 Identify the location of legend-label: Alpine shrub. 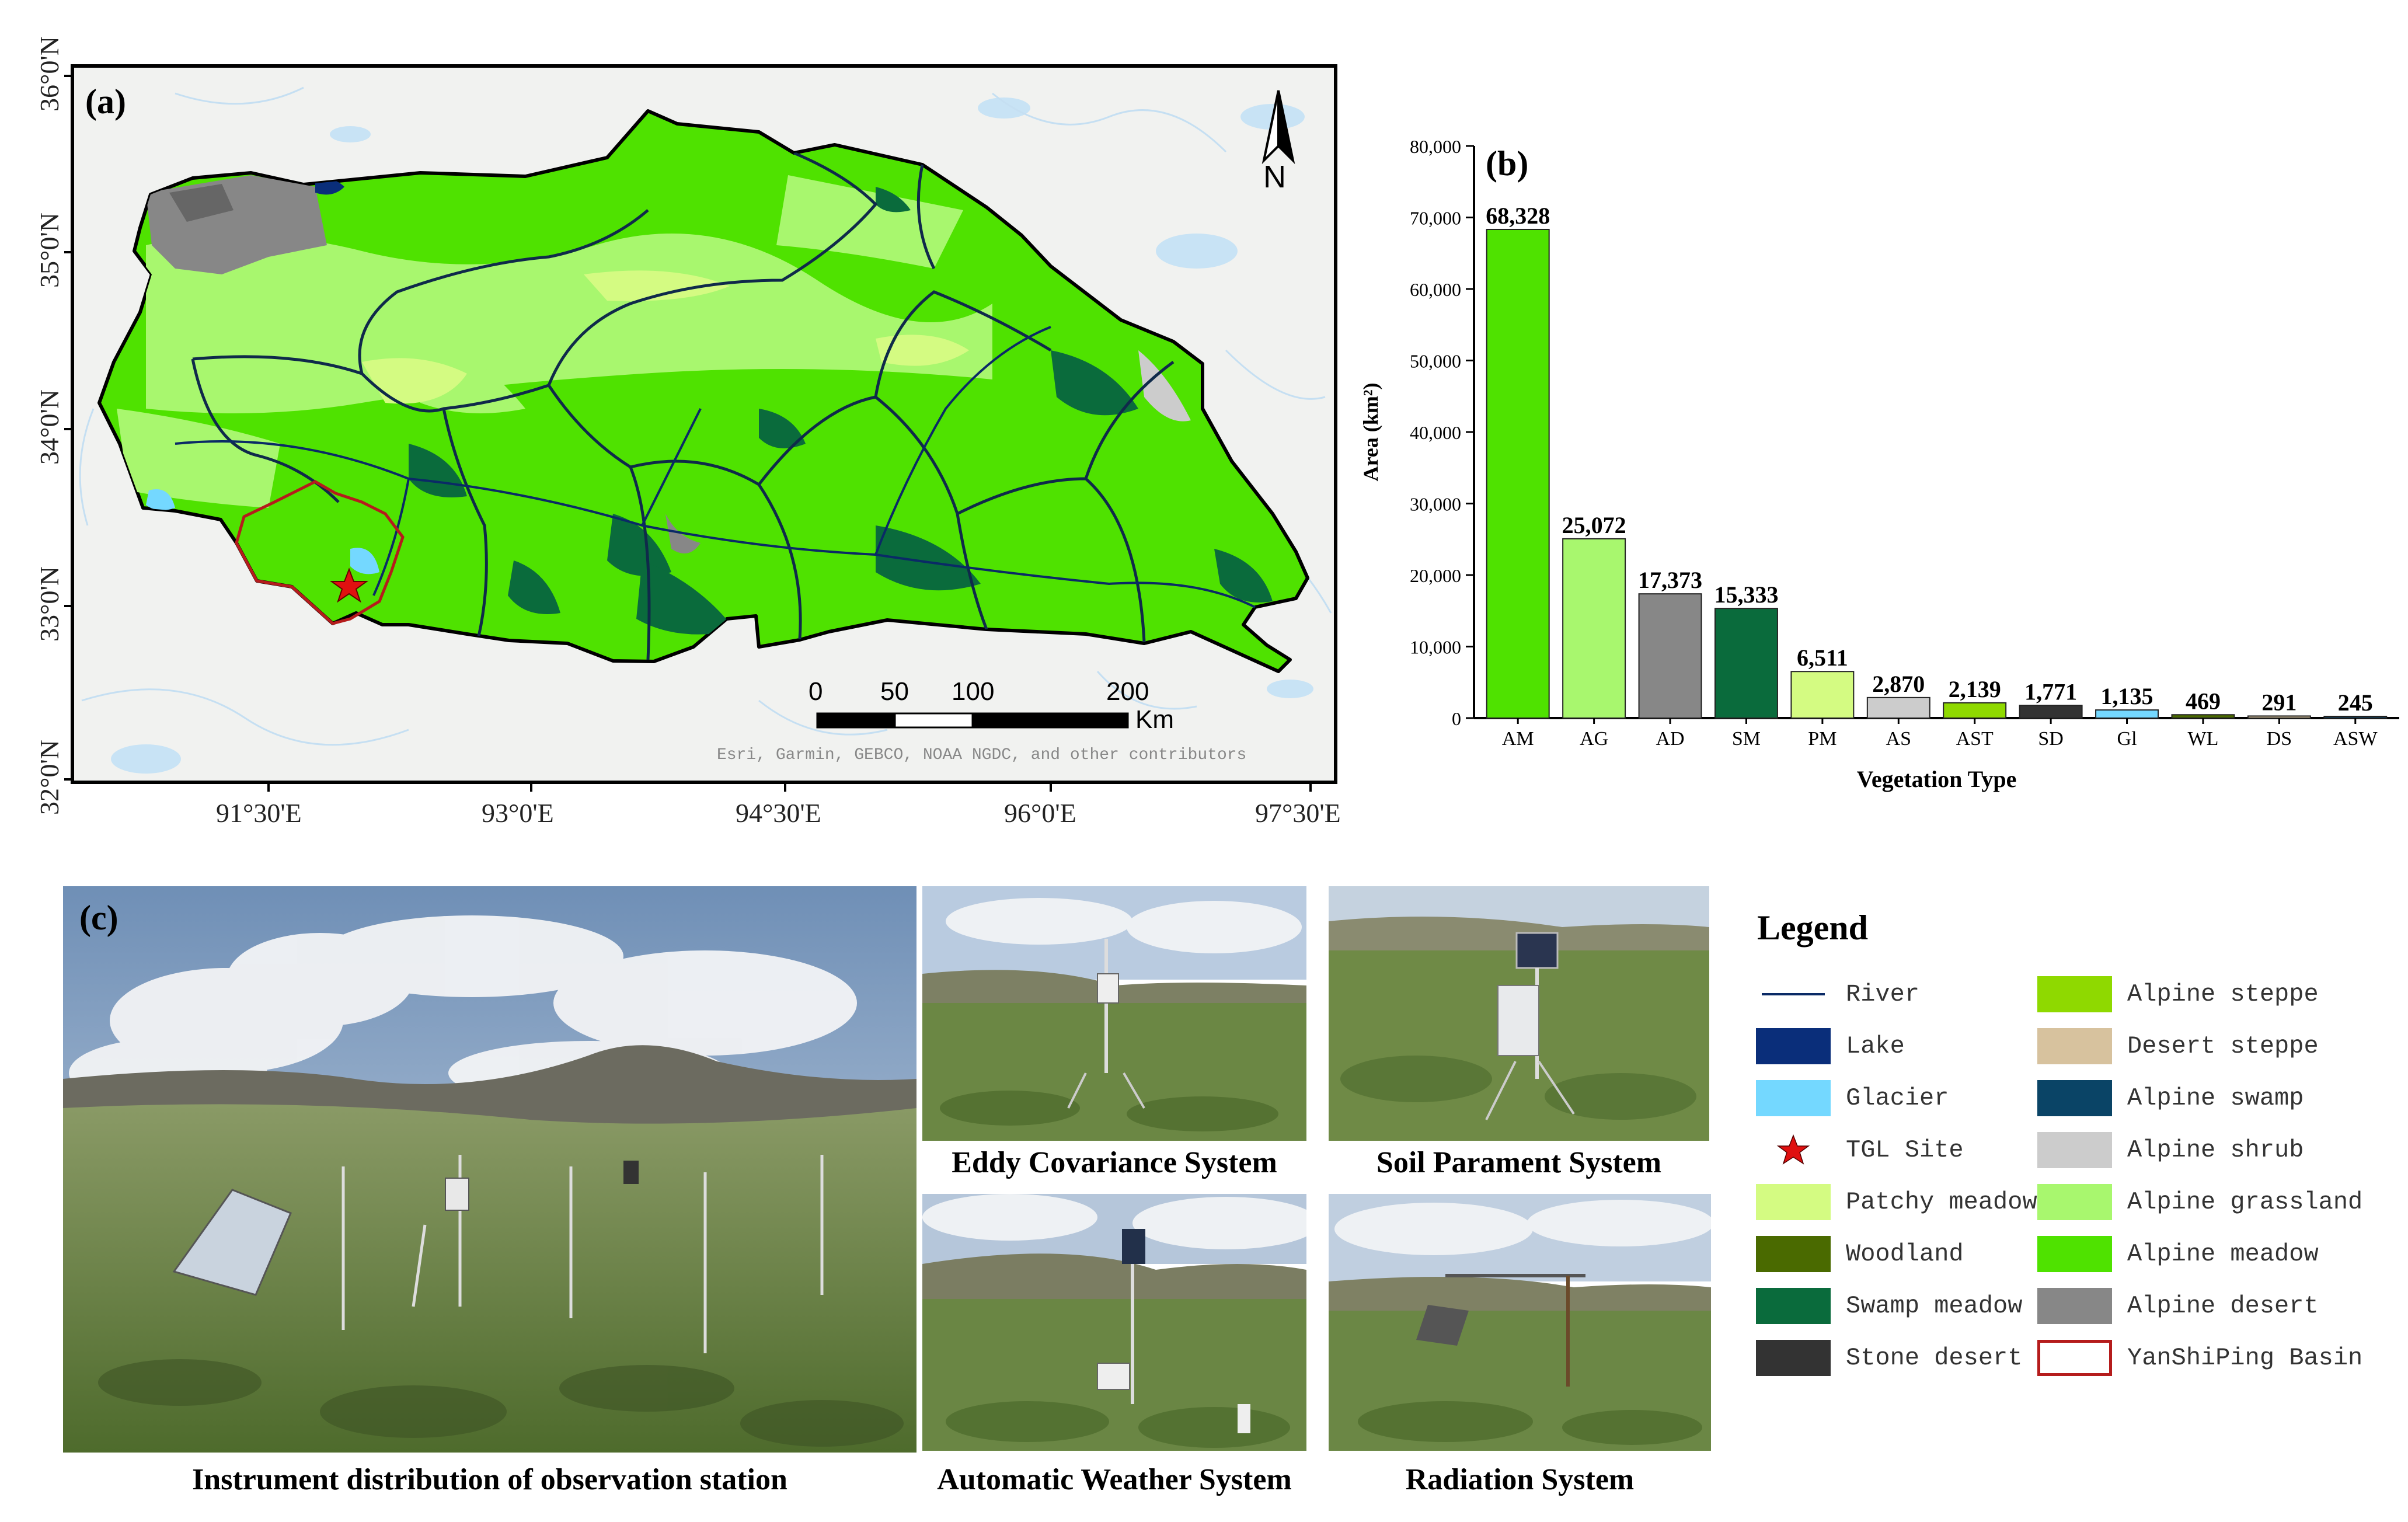
(2215, 1150).